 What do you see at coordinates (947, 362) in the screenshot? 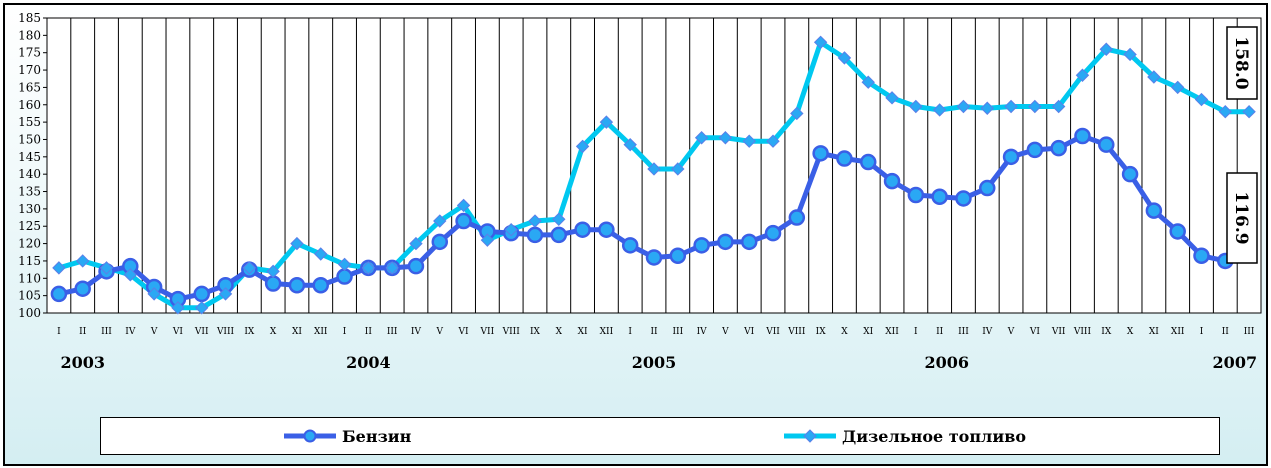
I see `year-label: 2006` at bounding box center [947, 362].